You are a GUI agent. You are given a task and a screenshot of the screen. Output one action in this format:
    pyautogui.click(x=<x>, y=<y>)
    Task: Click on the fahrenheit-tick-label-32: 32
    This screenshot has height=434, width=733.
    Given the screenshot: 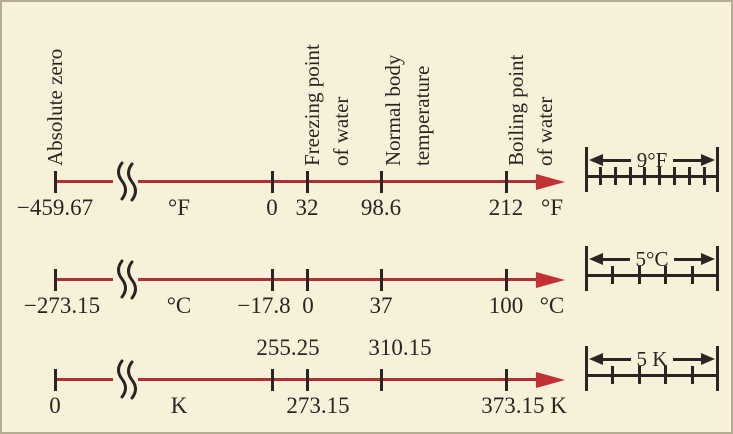 What is the action you would take?
    pyautogui.click(x=307, y=207)
    